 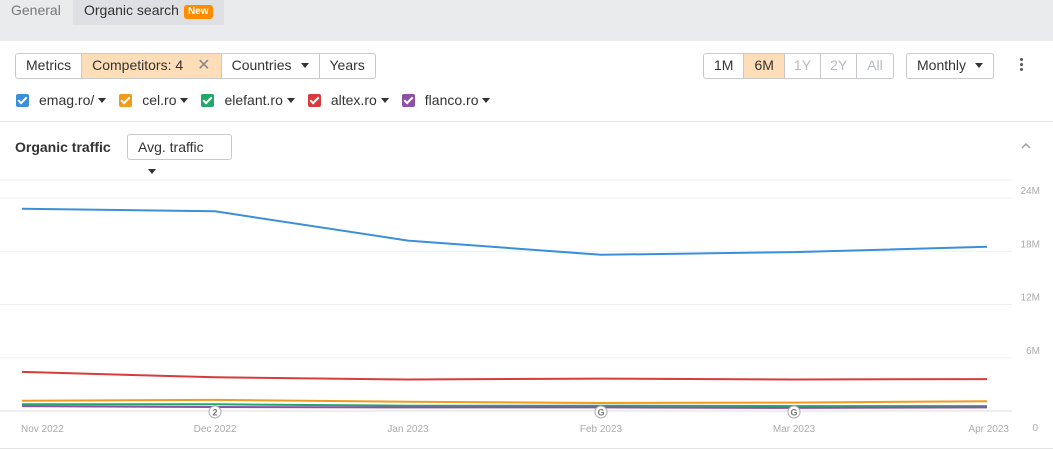 What do you see at coordinates (408, 100) in the screenshot?
I see `checkbox-flanco` at bounding box center [408, 100].